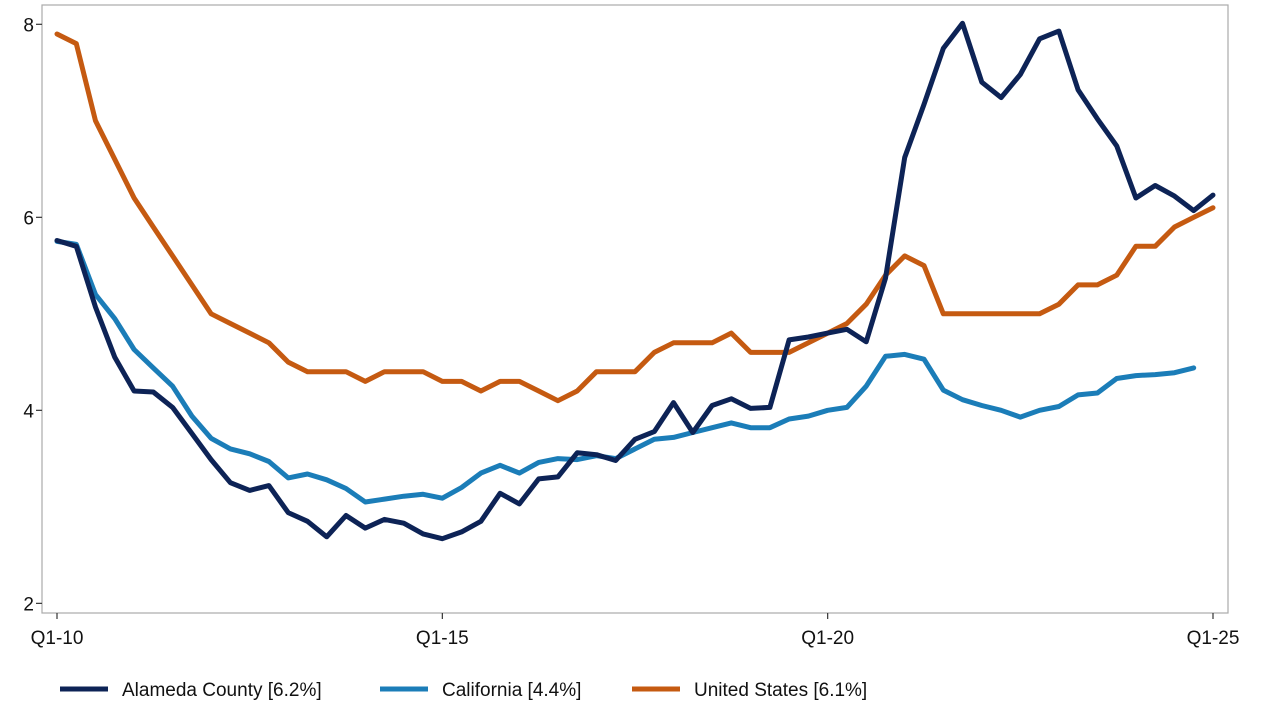 This screenshot has height=724, width=1266. Describe the element at coordinates (28, 25) in the screenshot. I see `y-tick-label: 8` at that location.